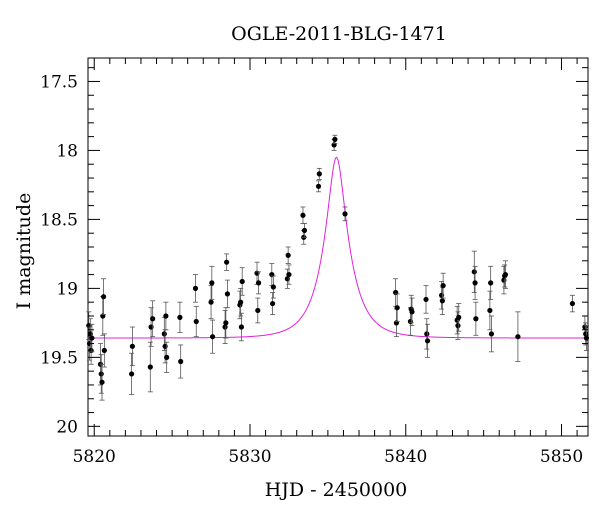  I want to click on x-tick-label: 5820, so click(94, 457).